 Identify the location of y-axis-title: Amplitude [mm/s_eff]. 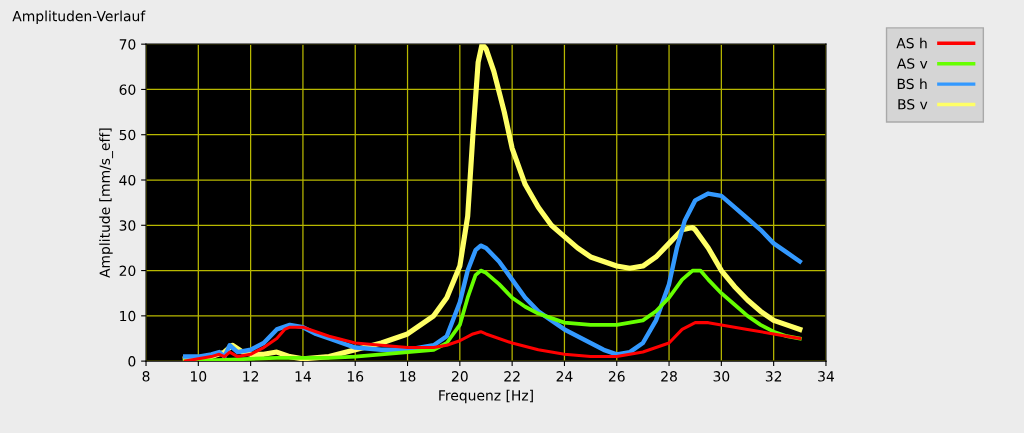
(106, 203).